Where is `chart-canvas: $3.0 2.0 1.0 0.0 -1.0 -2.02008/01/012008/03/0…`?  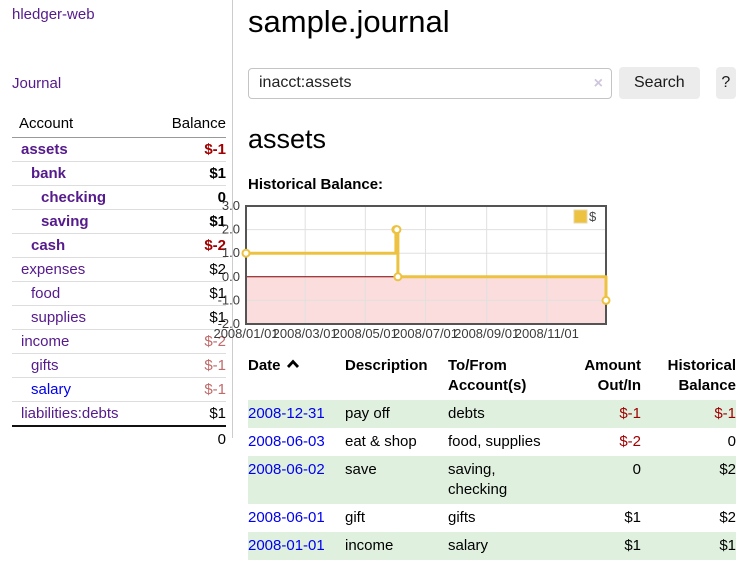 chart-canvas: $3.0 2.0 1.0 0.0 -1.0 -2.02008/01/012008/03/0… is located at coordinates (412, 269).